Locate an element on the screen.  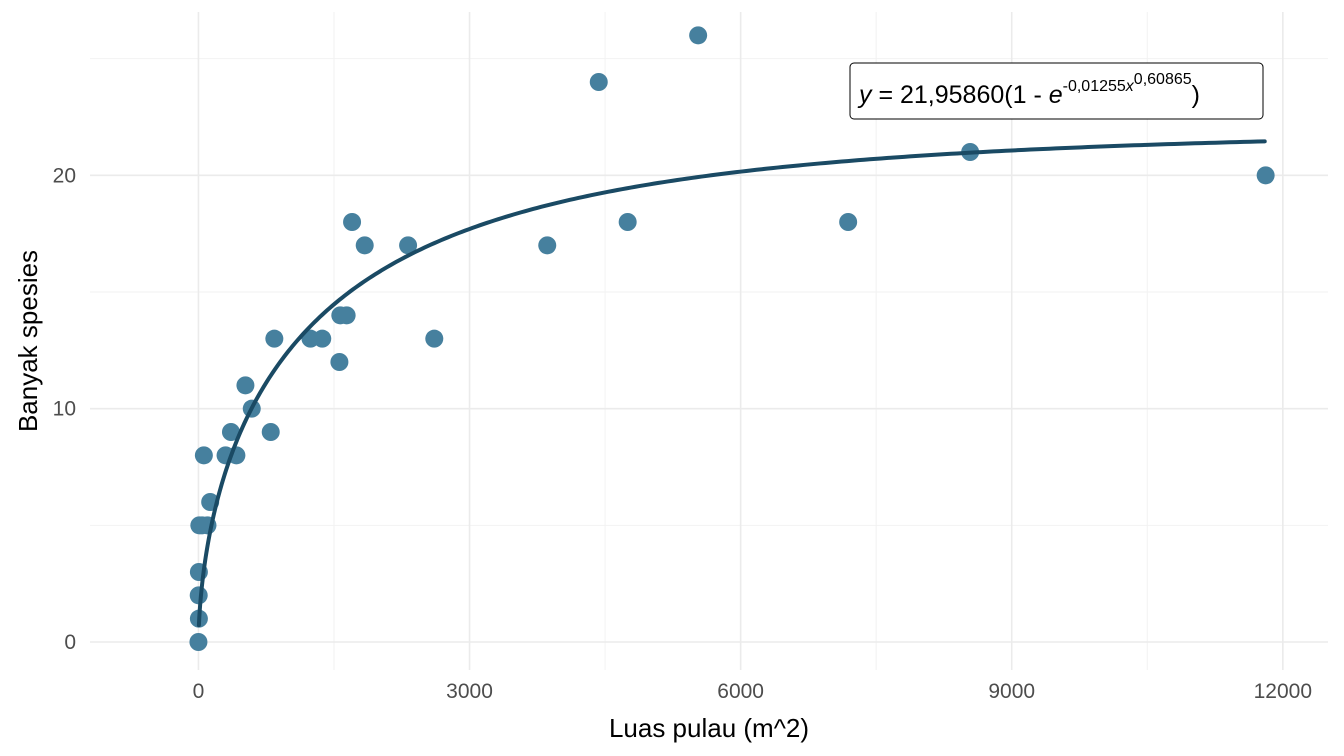
x-tick-label: 3000 is located at coordinates (469, 691).